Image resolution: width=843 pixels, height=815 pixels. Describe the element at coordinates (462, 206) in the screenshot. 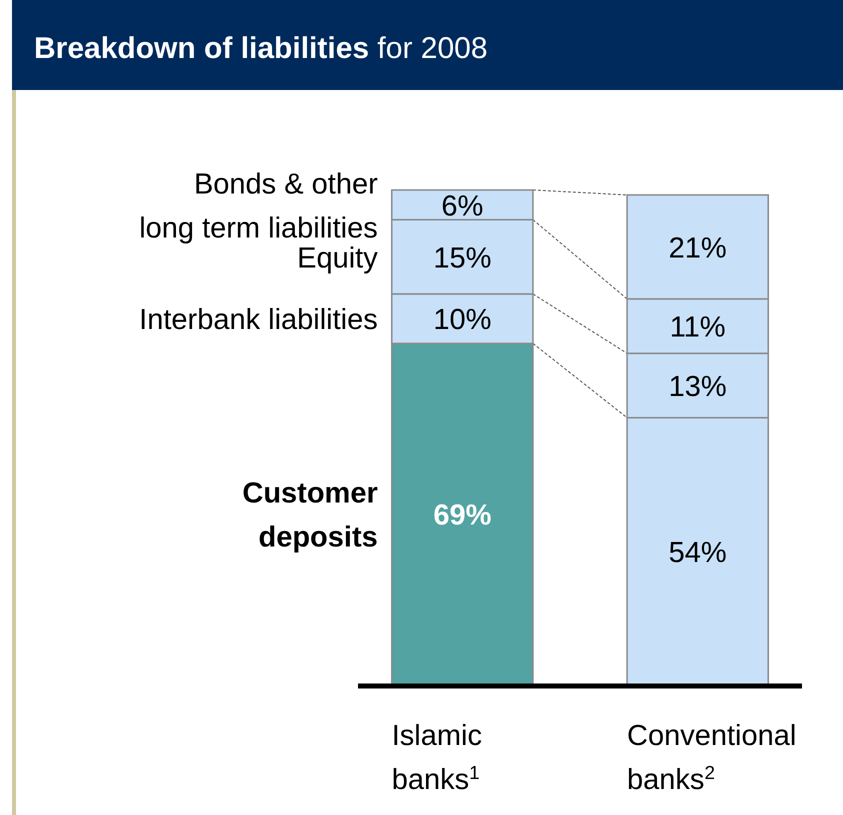

I see `data-label: 6%` at that location.